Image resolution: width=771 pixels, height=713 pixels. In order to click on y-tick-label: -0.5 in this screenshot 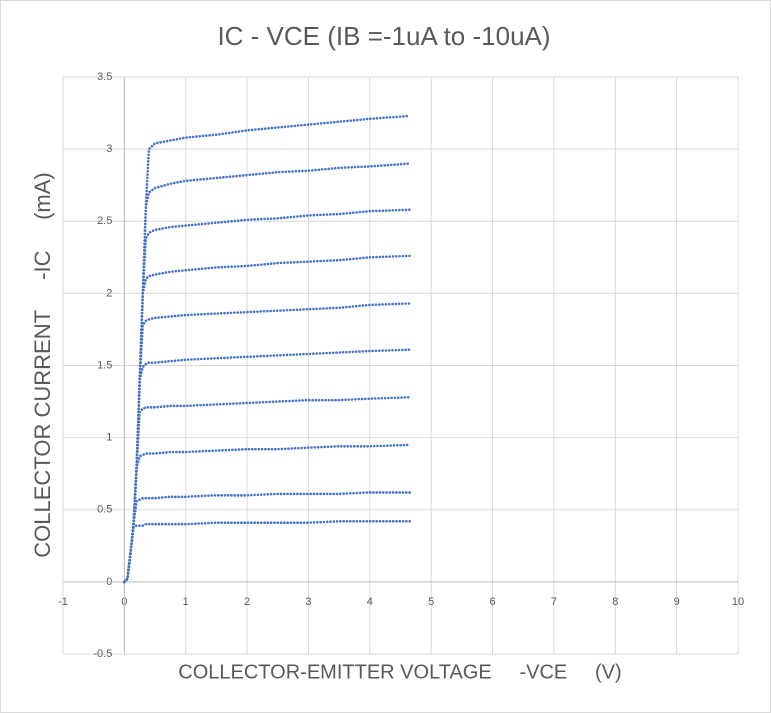, I will do `click(102, 654)`.